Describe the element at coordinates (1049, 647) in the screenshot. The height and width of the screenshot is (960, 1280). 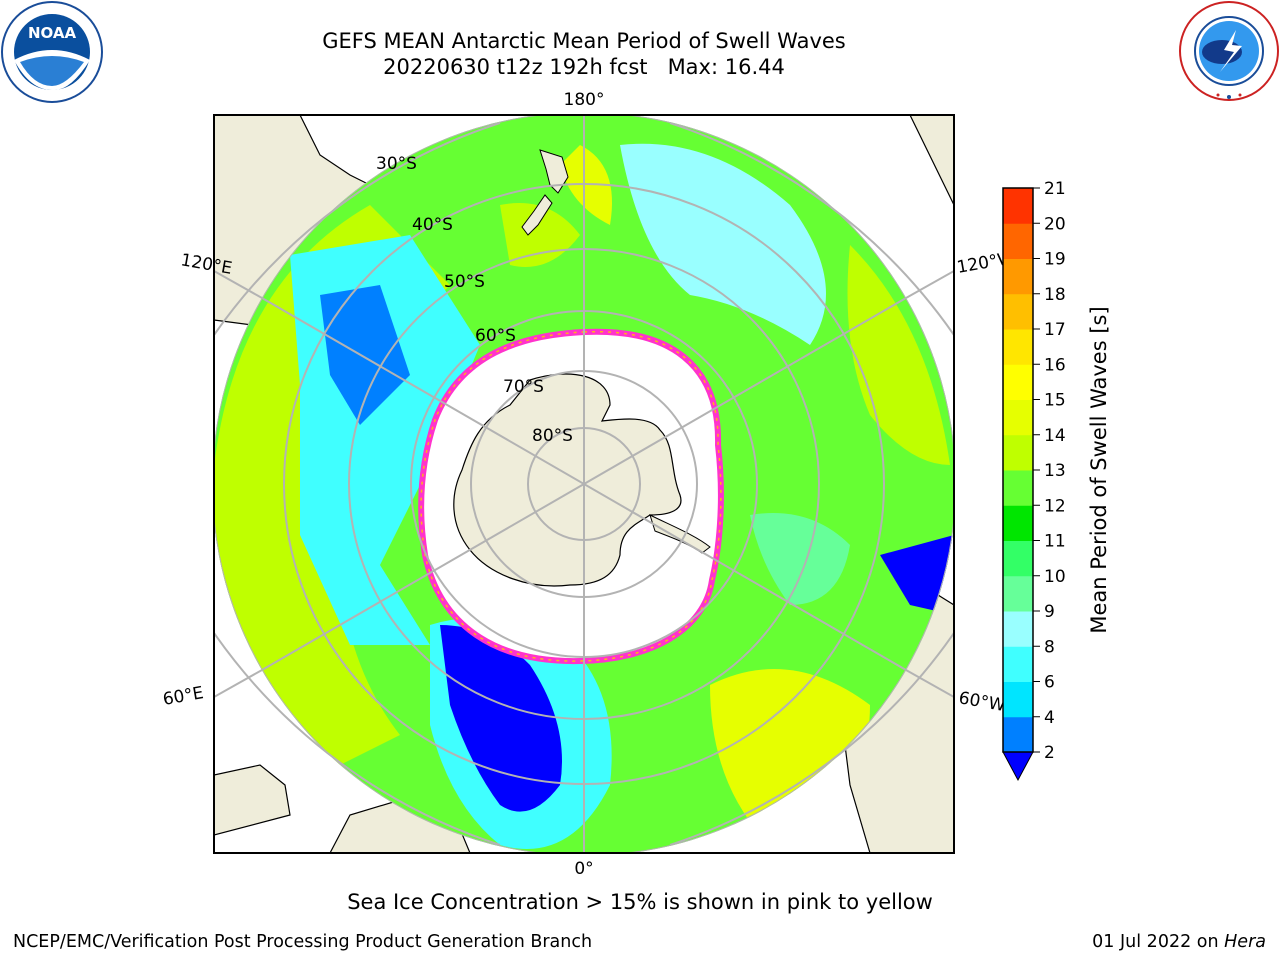
I see `colorbar-tick-label: 8` at that location.